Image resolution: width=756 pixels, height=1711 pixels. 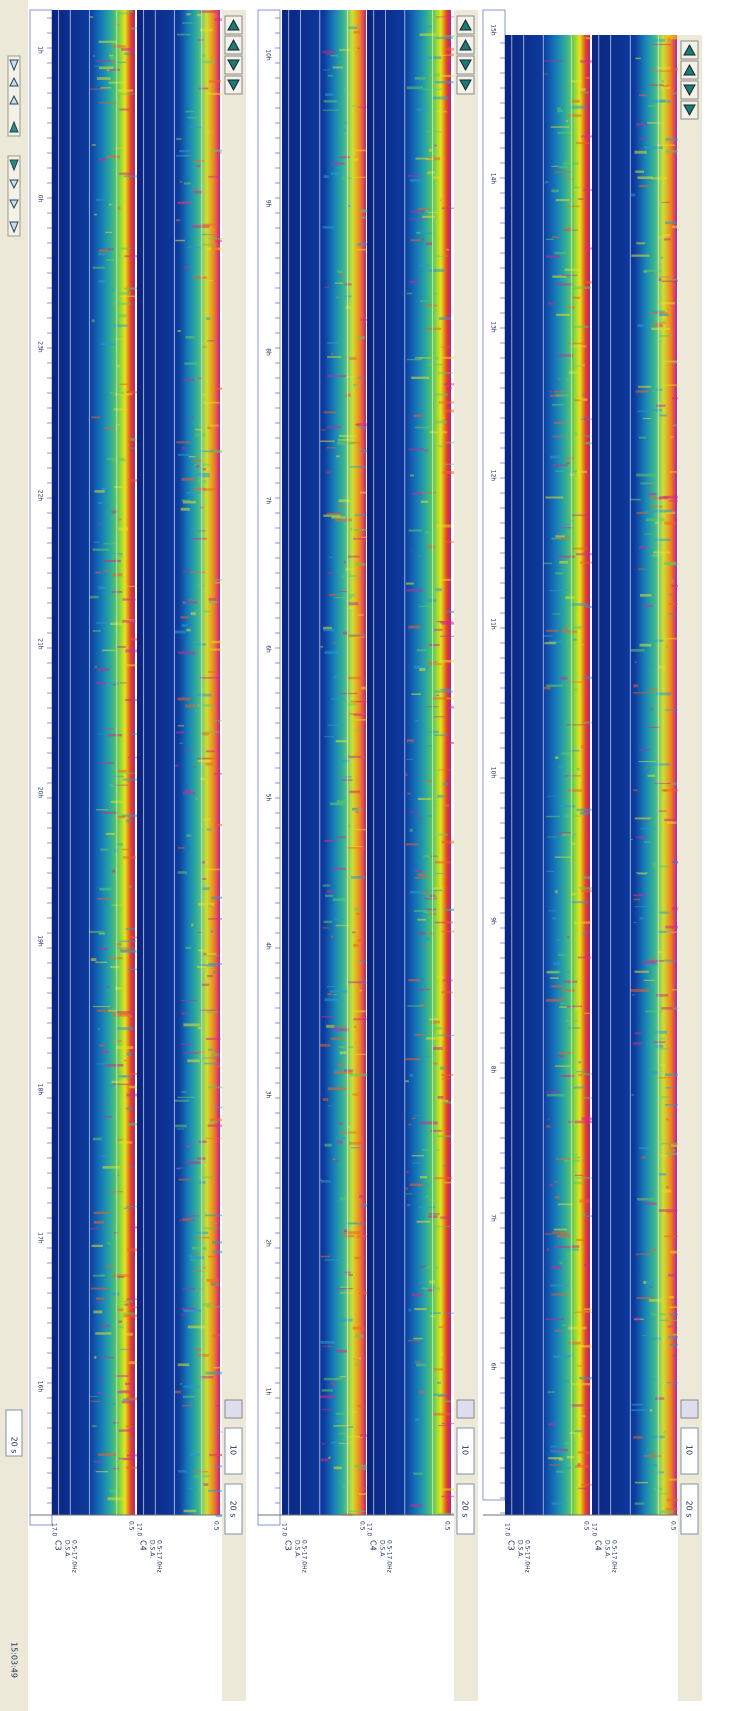 I want to click on window-label: 20 s, so click(x=689, y=1509).